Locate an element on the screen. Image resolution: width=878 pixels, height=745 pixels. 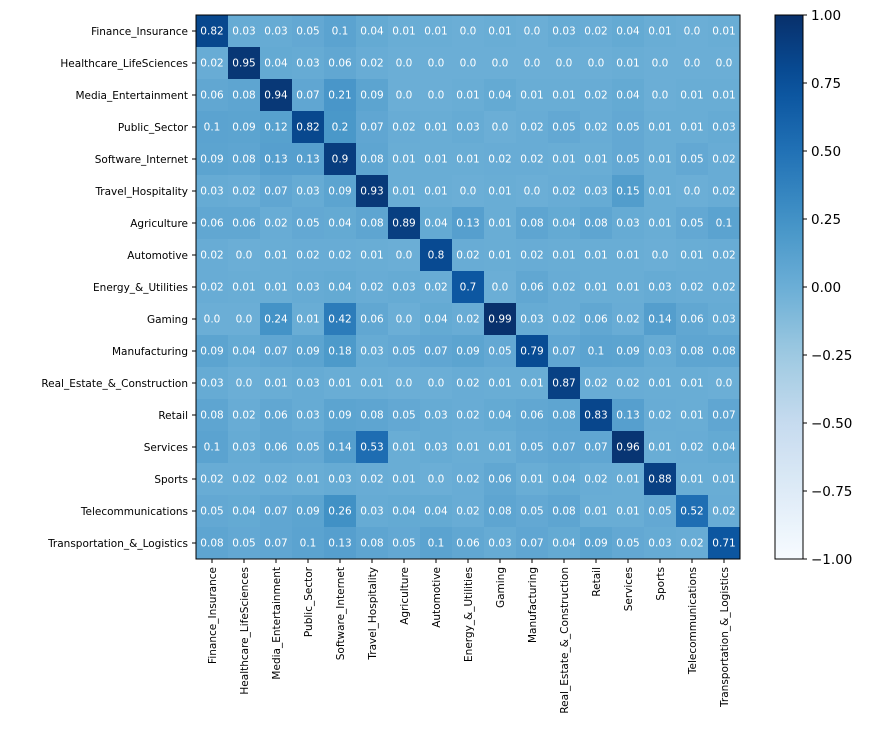
cell-value-label: 0.06 is located at coordinates (276, 448).